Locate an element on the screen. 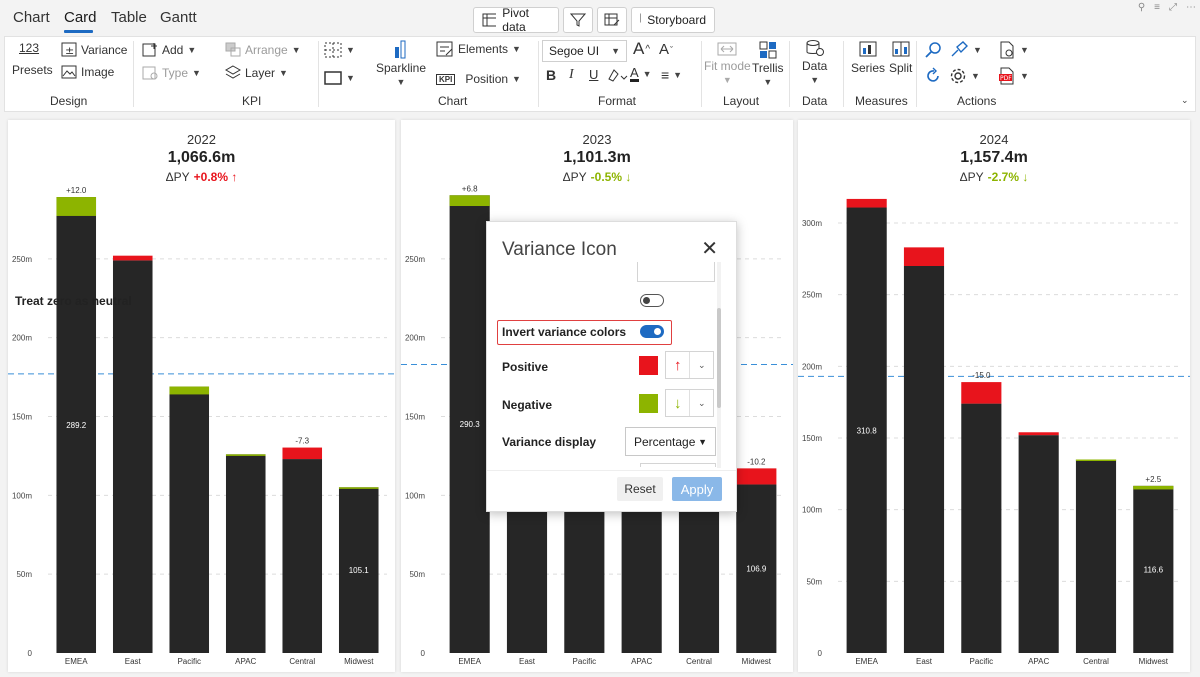 This screenshot has width=1200, height=677. fit-mode-label: Fit mode is located at coordinates (727, 66).